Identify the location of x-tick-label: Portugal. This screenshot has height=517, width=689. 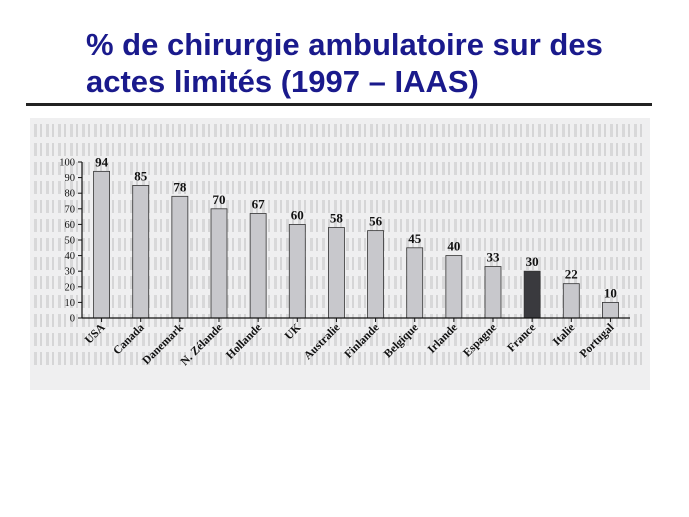
(597, 341).